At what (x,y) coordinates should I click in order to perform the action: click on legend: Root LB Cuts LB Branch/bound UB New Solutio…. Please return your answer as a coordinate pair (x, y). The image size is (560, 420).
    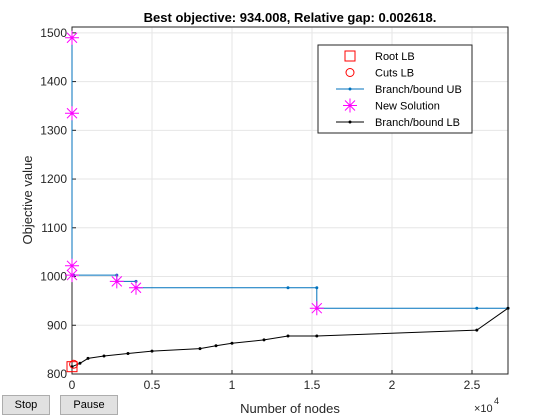
    Looking at the image, I should click on (395, 89).